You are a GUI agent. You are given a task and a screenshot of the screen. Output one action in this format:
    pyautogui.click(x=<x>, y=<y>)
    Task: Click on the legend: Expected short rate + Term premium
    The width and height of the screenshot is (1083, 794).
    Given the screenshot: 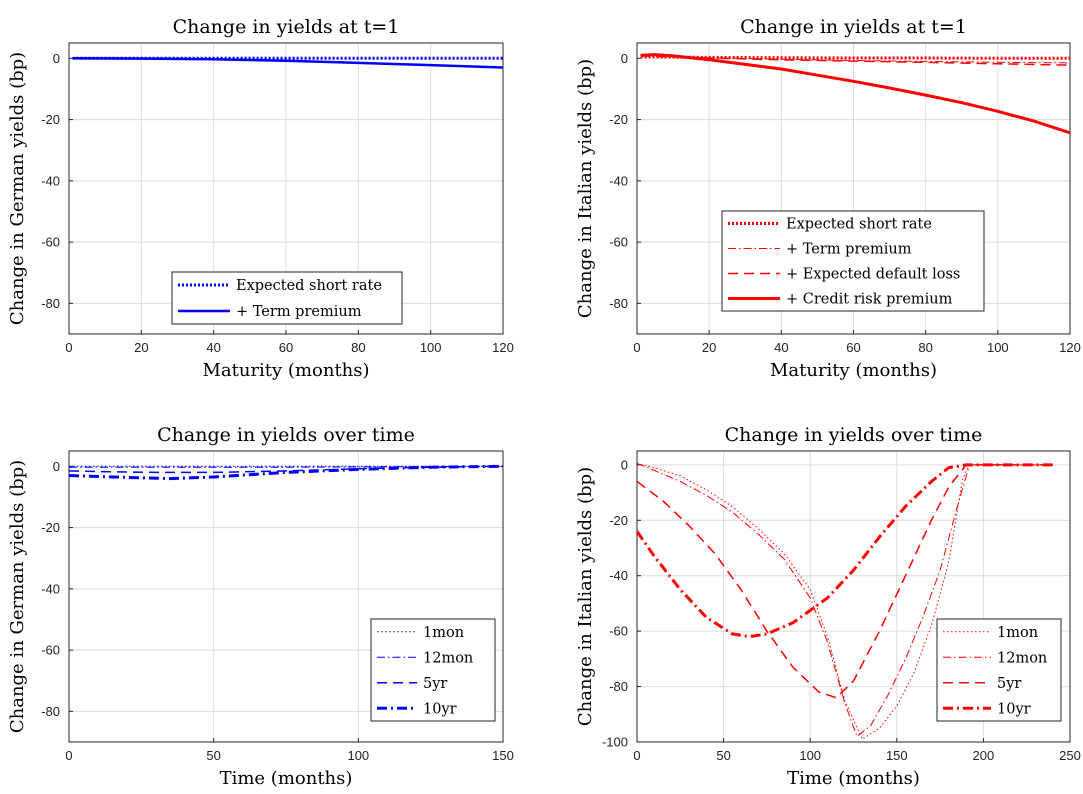 What is the action you would take?
    pyautogui.click(x=287, y=298)
    